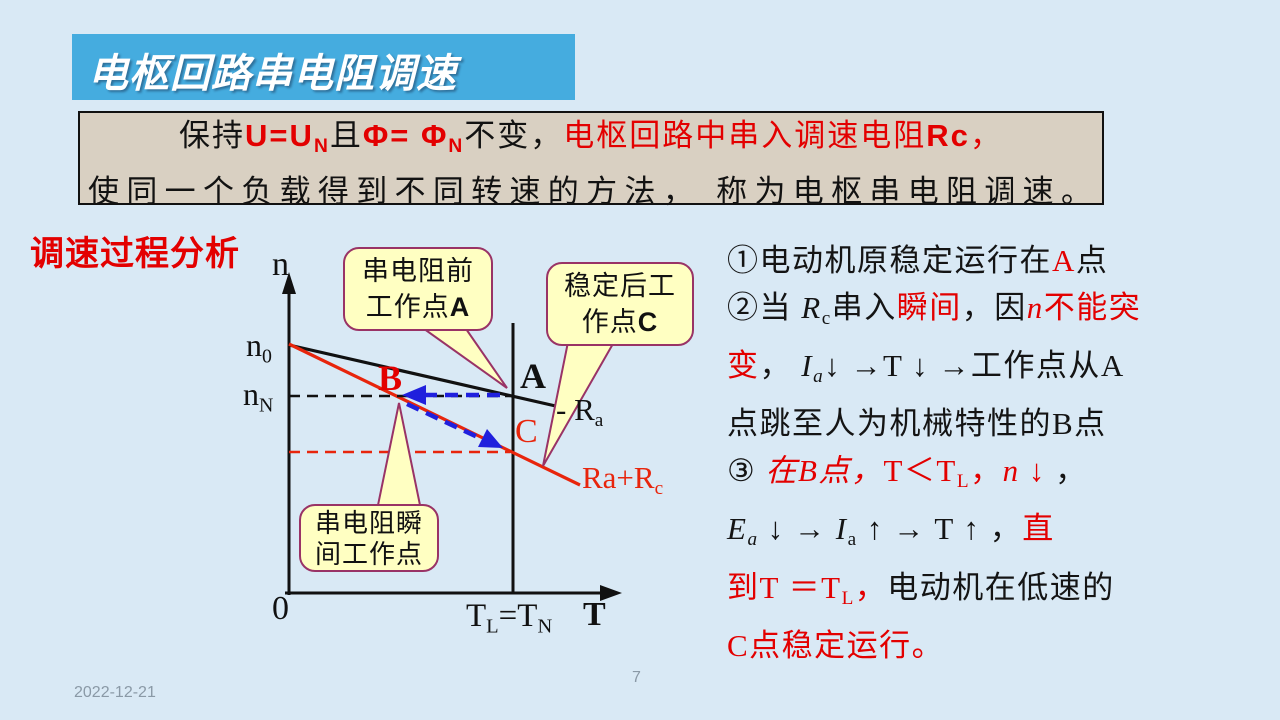  What do you see at coordinates (620, 304) in the screenshot?
I see `callout-working-point-c: 稳定后工 作点C` at bounding box center [620, 304].